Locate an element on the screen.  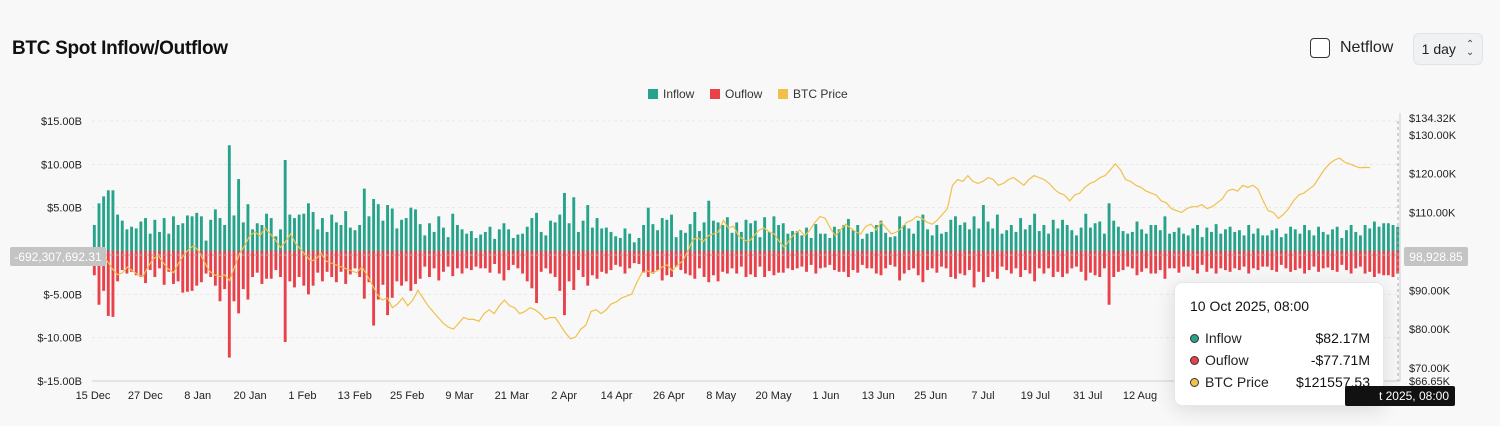
x-tick-label: 21 Mar is located at coordinates (512, 396).